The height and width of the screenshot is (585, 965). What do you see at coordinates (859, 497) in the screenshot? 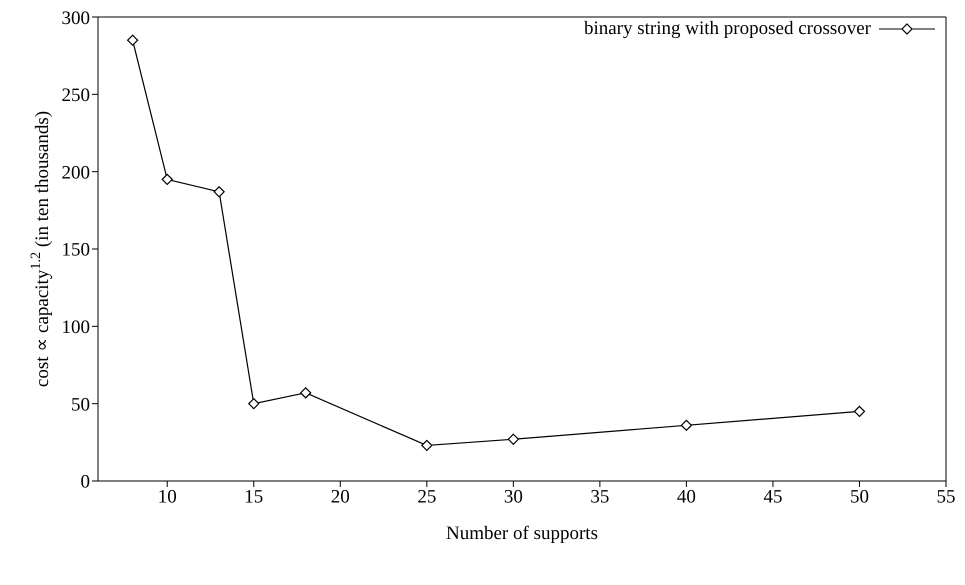
I see `x-tick-label: 50` at bounding box center [859, 497].